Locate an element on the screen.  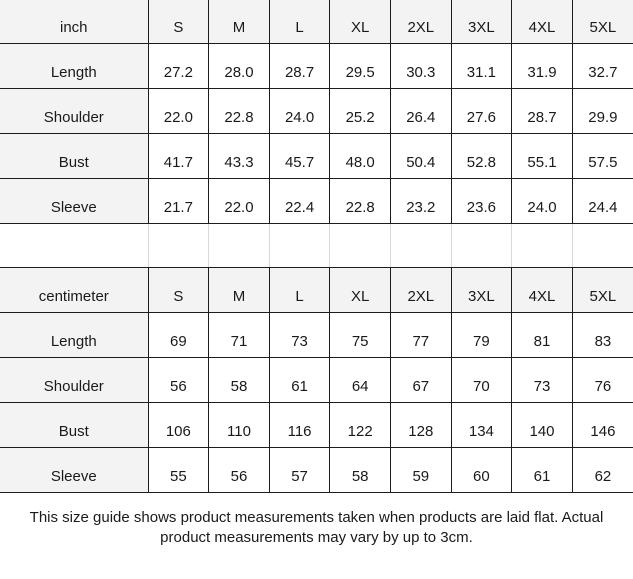
measurement-cell: 122 is located at coordinates (360, 424).